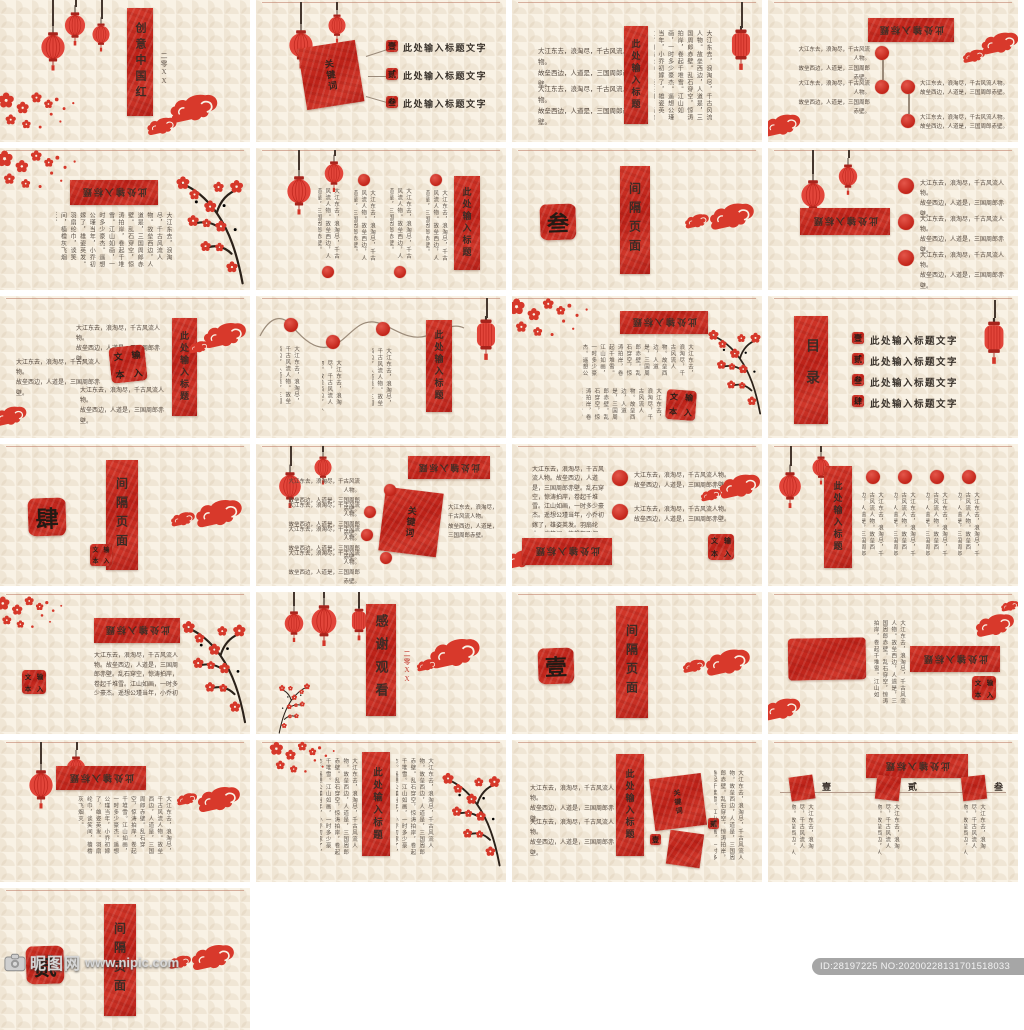 This screenshot has height=1030, width=1024. I want to click on slide-thumb-13-divider-four: 肆 间隔页面 文输 本入, so click(125, 515).